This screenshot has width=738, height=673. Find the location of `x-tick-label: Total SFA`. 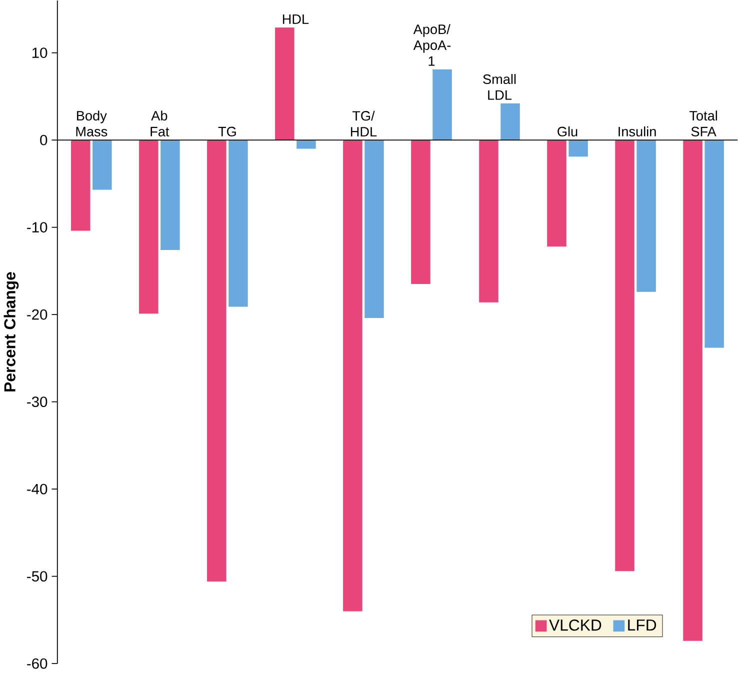

x-tick-label: Total SFA is located at coordinates (703, 123).